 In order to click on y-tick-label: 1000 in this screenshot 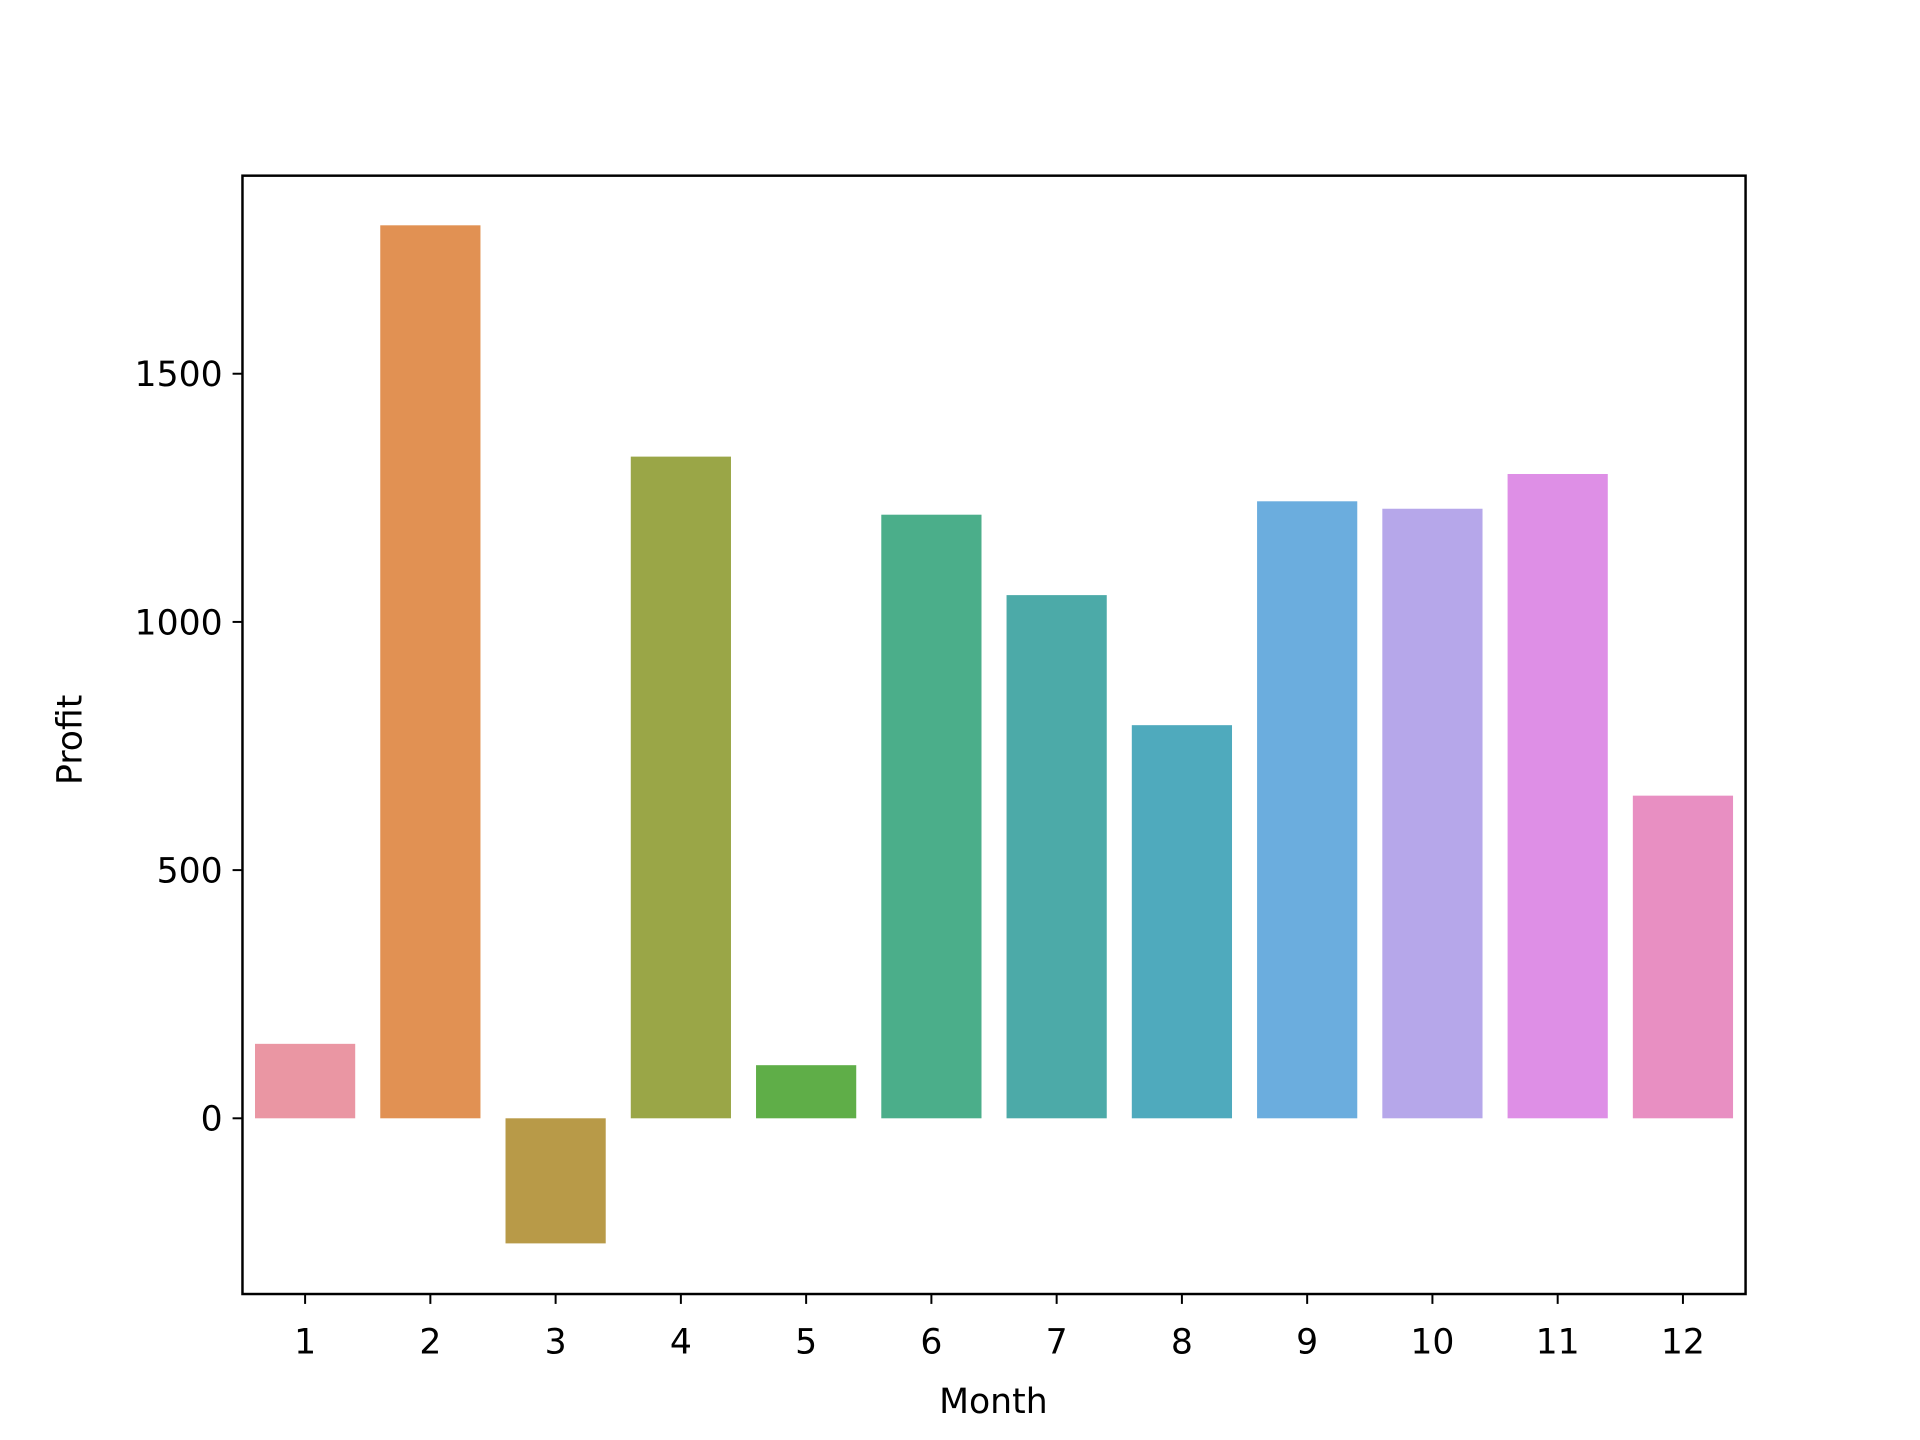, I will do `click(179, 623)`.